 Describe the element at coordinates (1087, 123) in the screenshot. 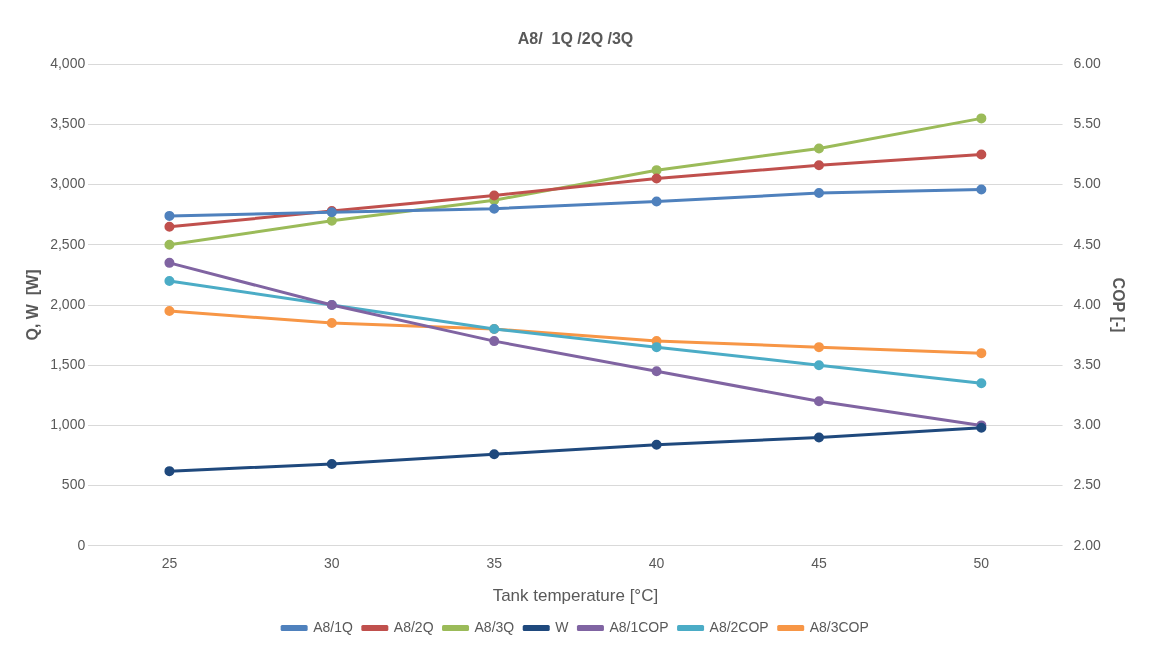

I see `y2-tick-label: 5.50` at that location.